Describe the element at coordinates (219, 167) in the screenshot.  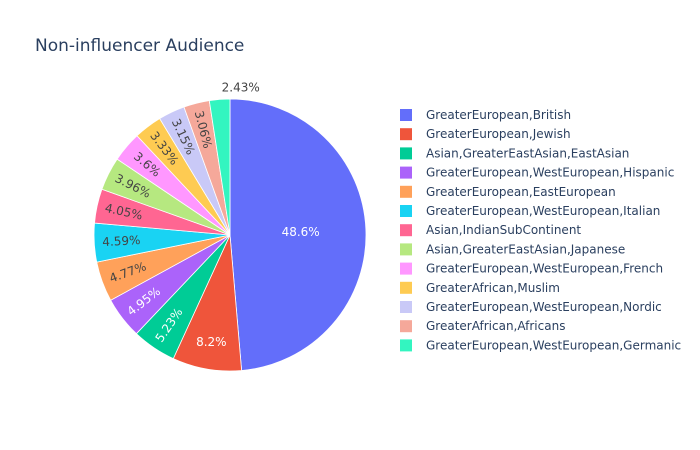
I see `pie-slice-greatereuropean-westeuropean-germanic` at that location.